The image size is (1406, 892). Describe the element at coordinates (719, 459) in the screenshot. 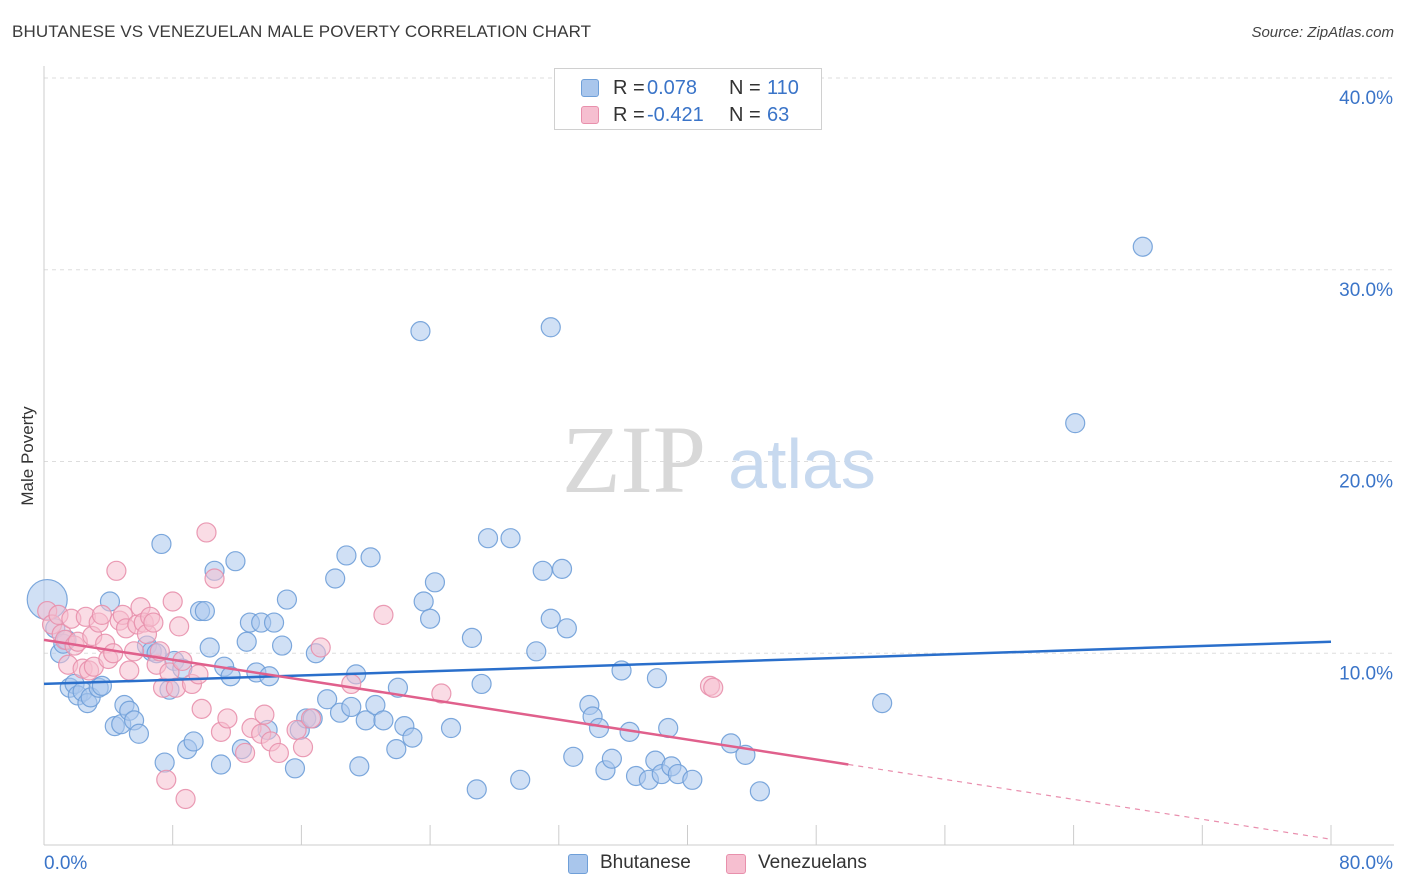

I see `watermark: ZIP atlas` at that location.